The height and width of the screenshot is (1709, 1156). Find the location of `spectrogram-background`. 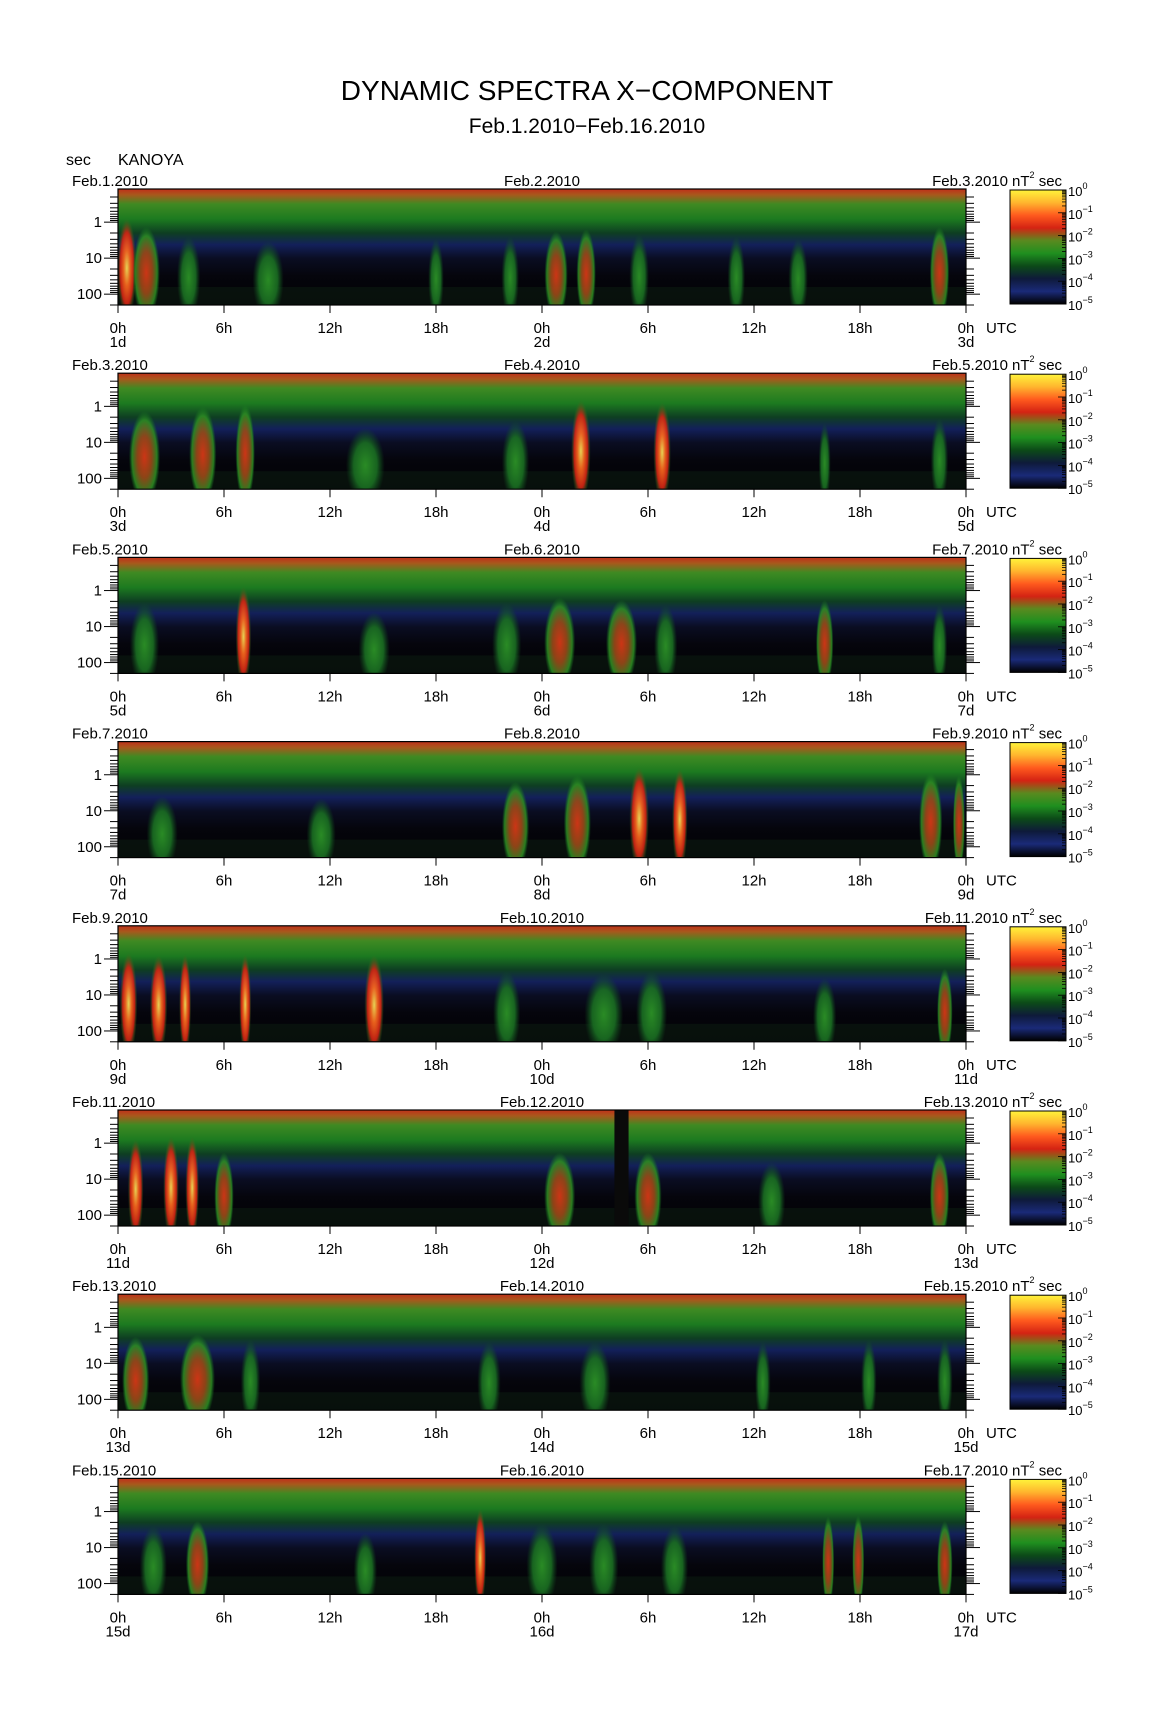

spectrogram-background is located at coordinates (542, 1168).